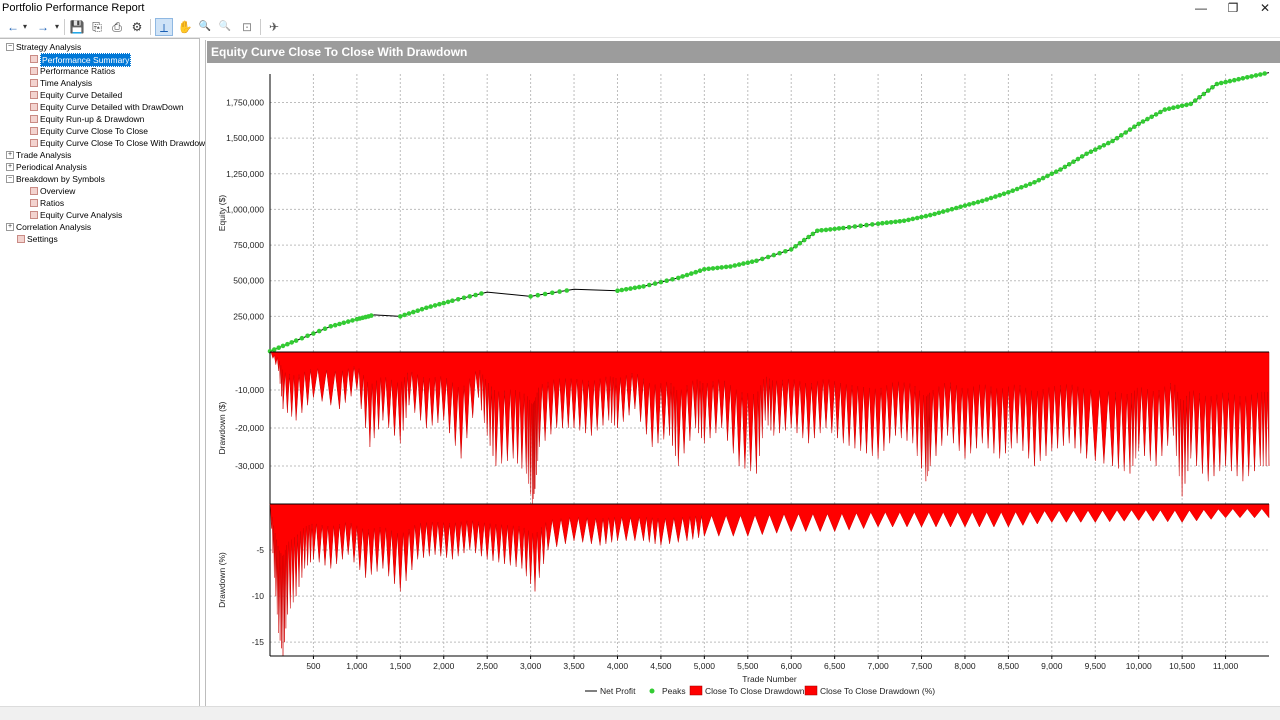  I want to click on y-tick-label: -30,000, so click(249, 466).